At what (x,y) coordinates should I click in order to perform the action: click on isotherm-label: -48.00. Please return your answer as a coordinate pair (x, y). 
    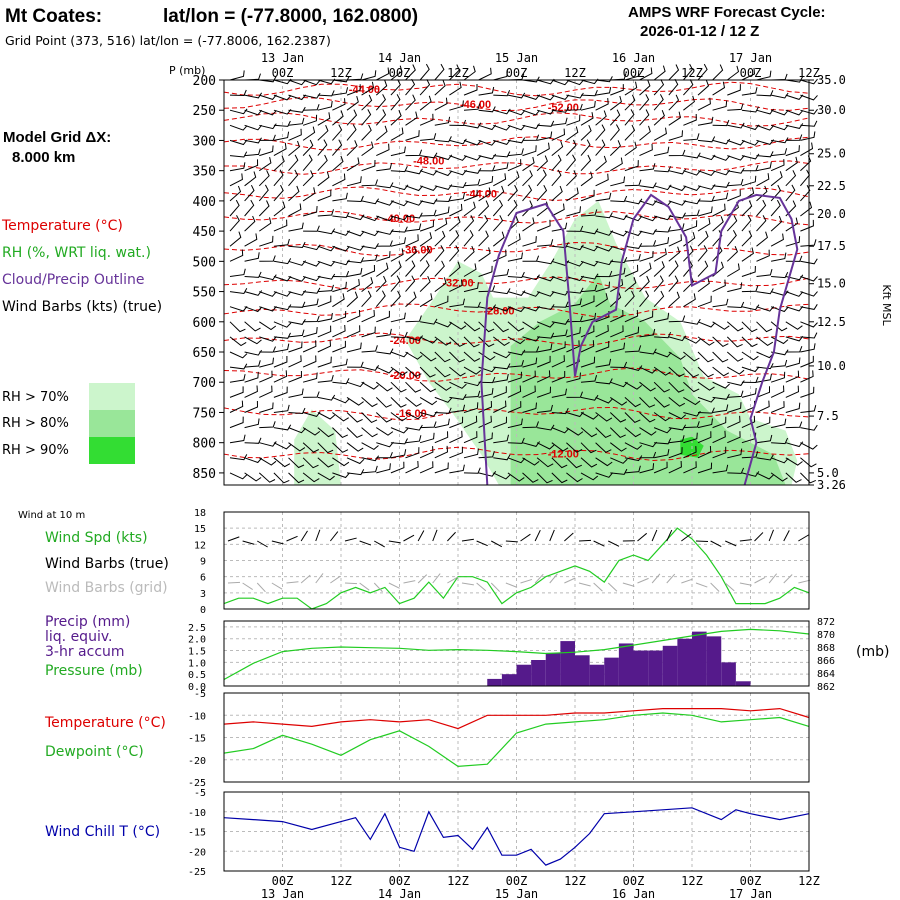
    Looking at the image, I should click on (428, 161).